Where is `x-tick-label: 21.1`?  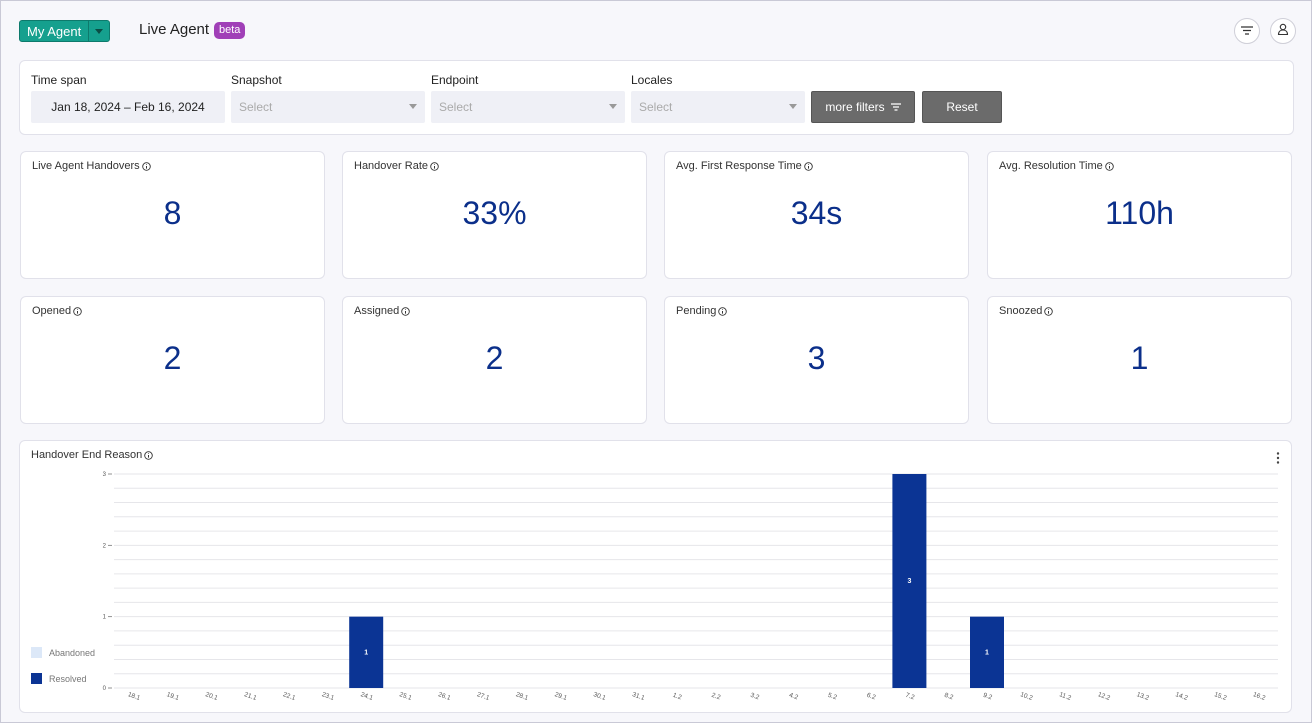 x-tick-label: 21.1 is located at coordinates (250, 696).